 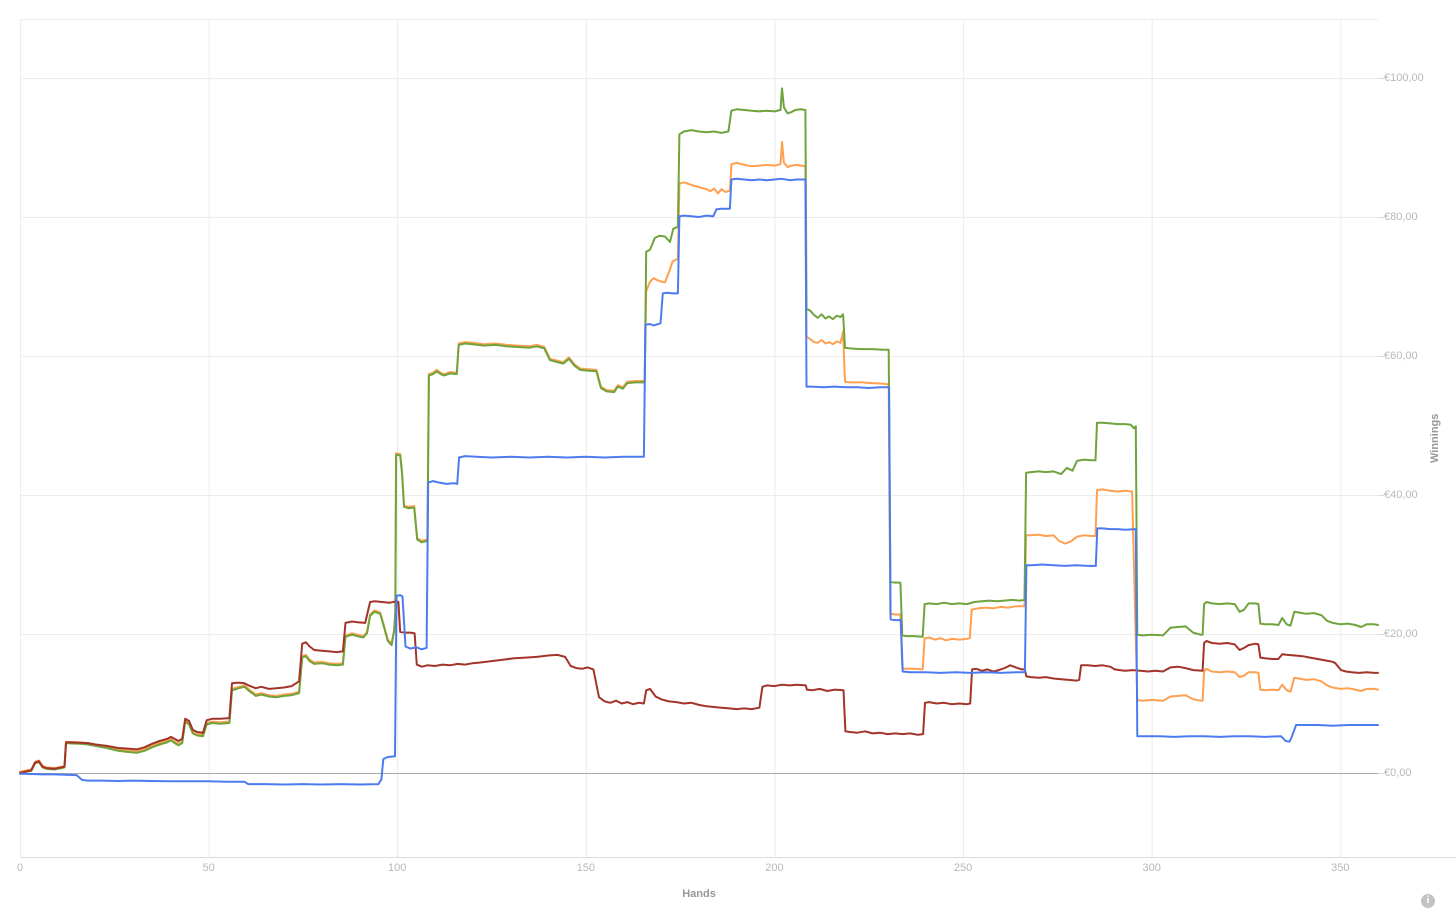 I want to click on x-tick-label: 150, so click(x=585, y=868).